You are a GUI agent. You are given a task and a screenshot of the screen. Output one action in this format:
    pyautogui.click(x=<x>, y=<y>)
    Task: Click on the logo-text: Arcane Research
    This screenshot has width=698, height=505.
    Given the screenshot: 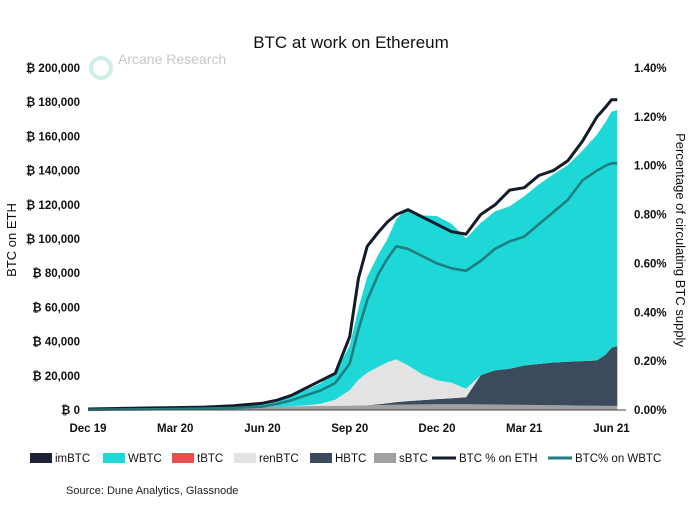 What is the action you would take?
    pyautogui.click(x=172, y=59)
    